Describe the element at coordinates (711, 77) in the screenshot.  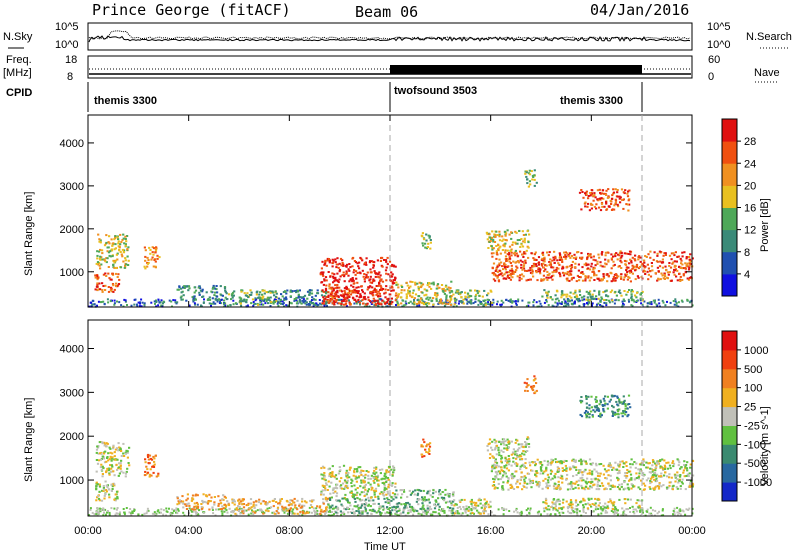
I see `nave-tick-bottom: 0` at that location.